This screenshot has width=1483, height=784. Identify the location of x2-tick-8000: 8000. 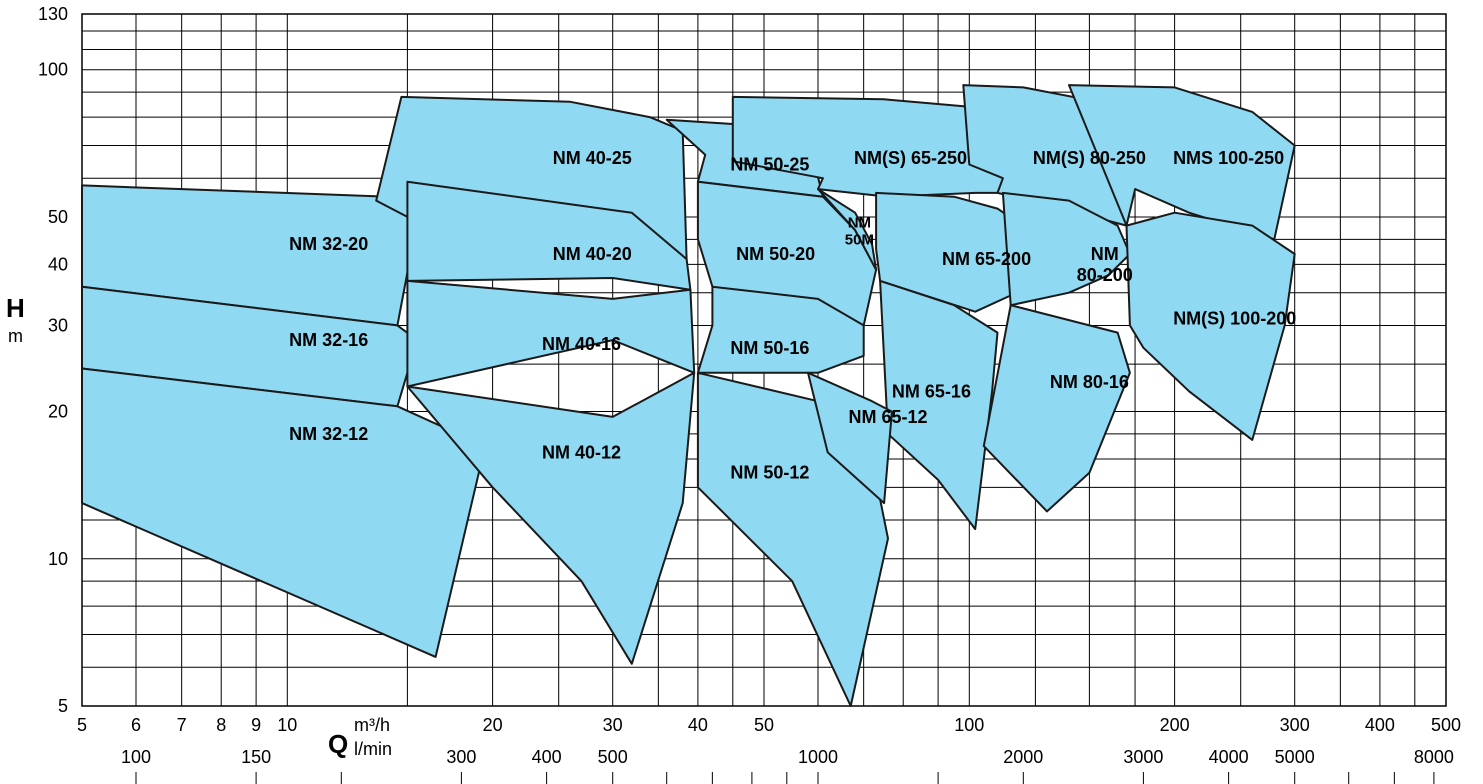
(1434, 757).